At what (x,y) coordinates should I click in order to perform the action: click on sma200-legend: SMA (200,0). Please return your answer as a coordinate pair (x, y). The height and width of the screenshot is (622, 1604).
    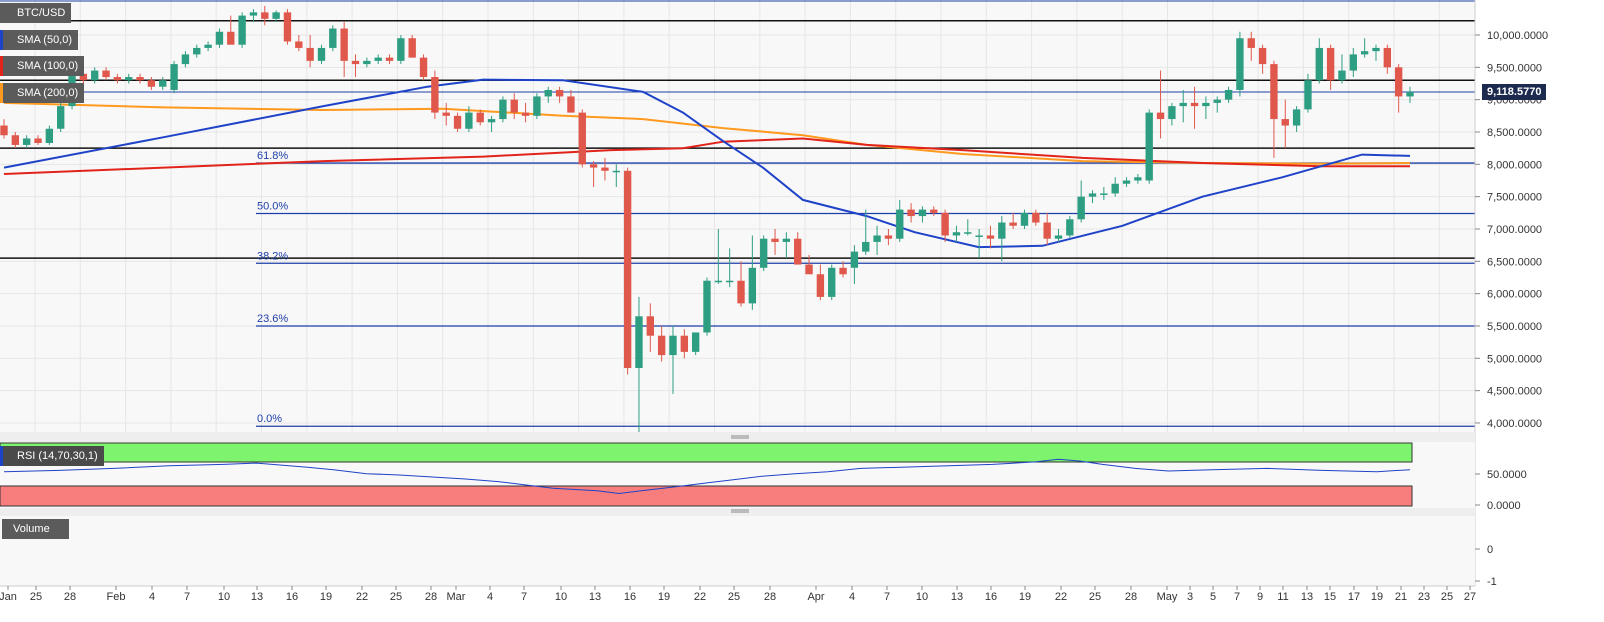
    Looking at the image, I should click on (42, 93).